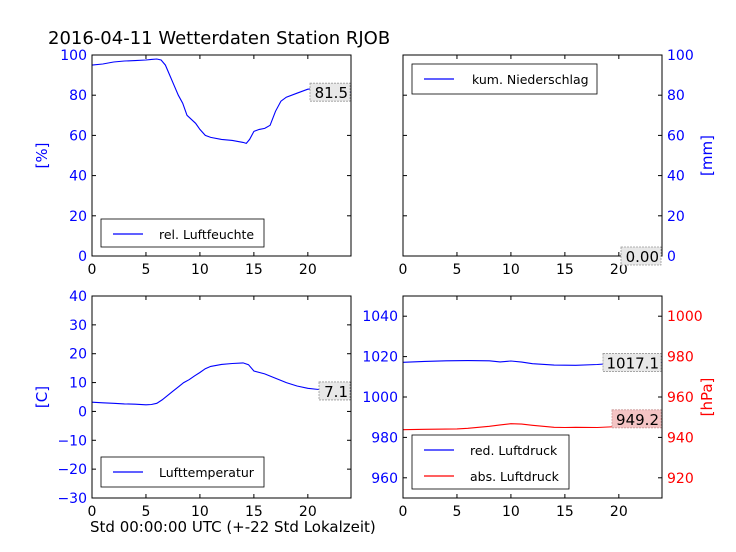 This screenshot has width=736, height=552. What do you see at coordinates (511, 512) in the screenshot?
I see `pressure-x-tick-label: 10` at bounding box center [511, 512].